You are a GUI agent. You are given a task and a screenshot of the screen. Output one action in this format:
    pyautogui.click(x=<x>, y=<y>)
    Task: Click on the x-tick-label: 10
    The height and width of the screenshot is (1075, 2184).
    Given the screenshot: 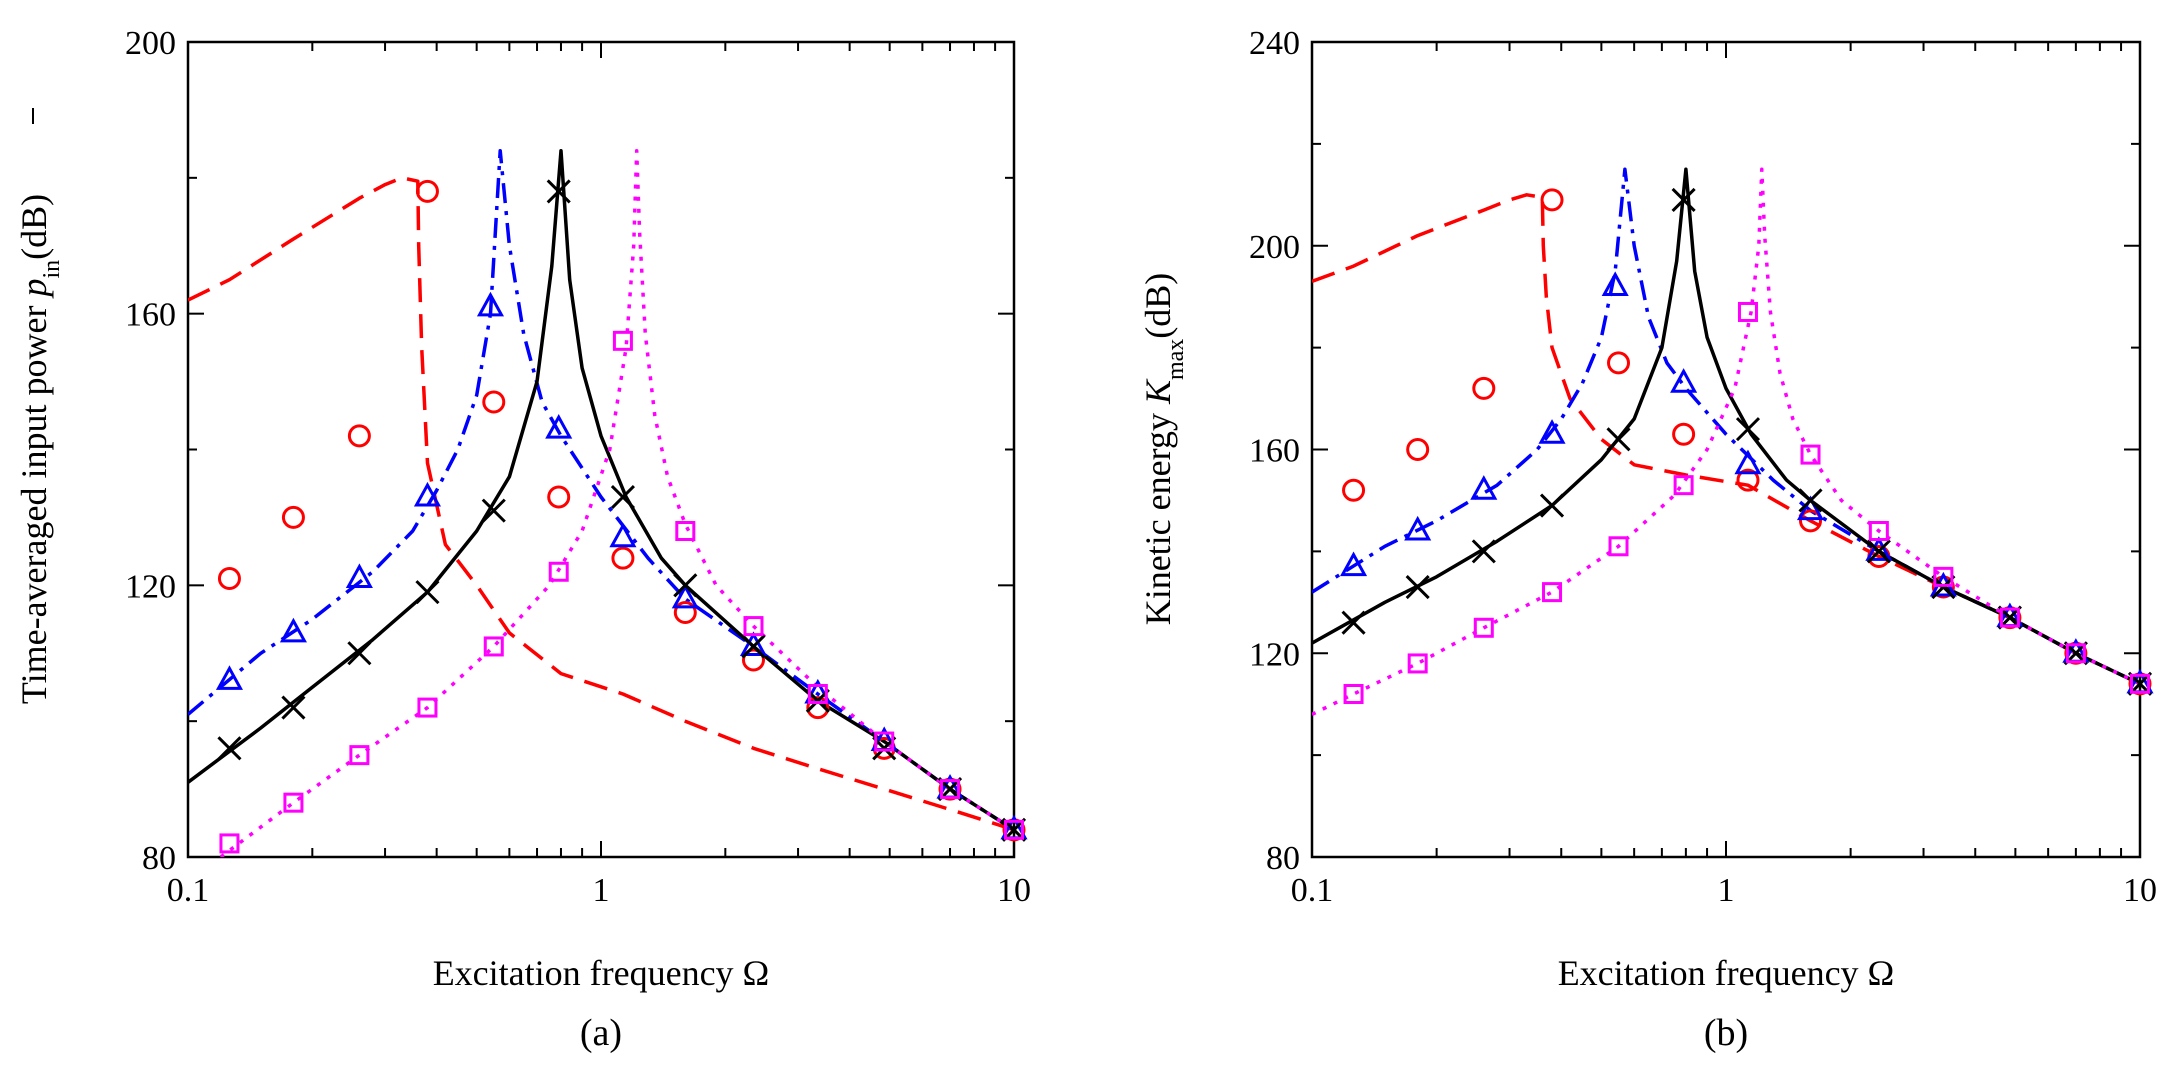 What is the action you would take?
    pyautogui.click(x=2140, y=890)
    